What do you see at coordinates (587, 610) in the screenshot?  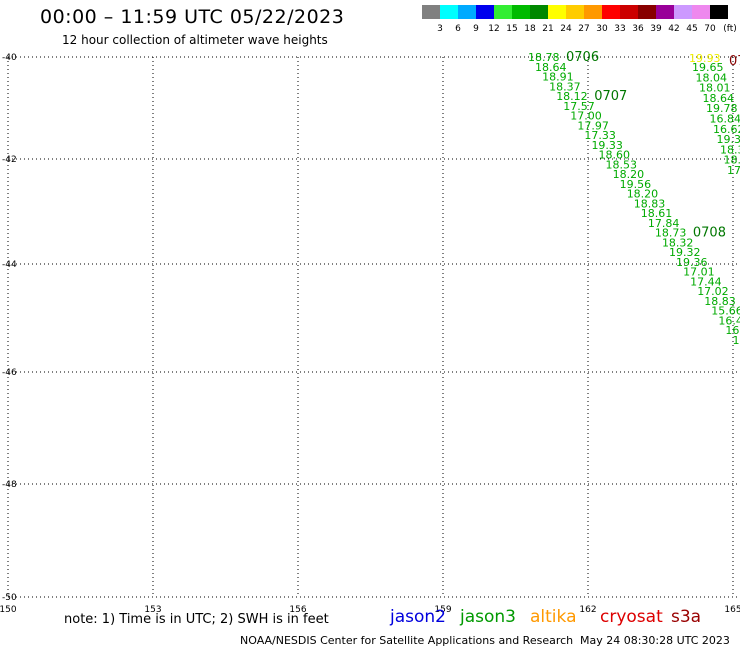 I see `lon-label: 162` at bounding box center [587, 610].